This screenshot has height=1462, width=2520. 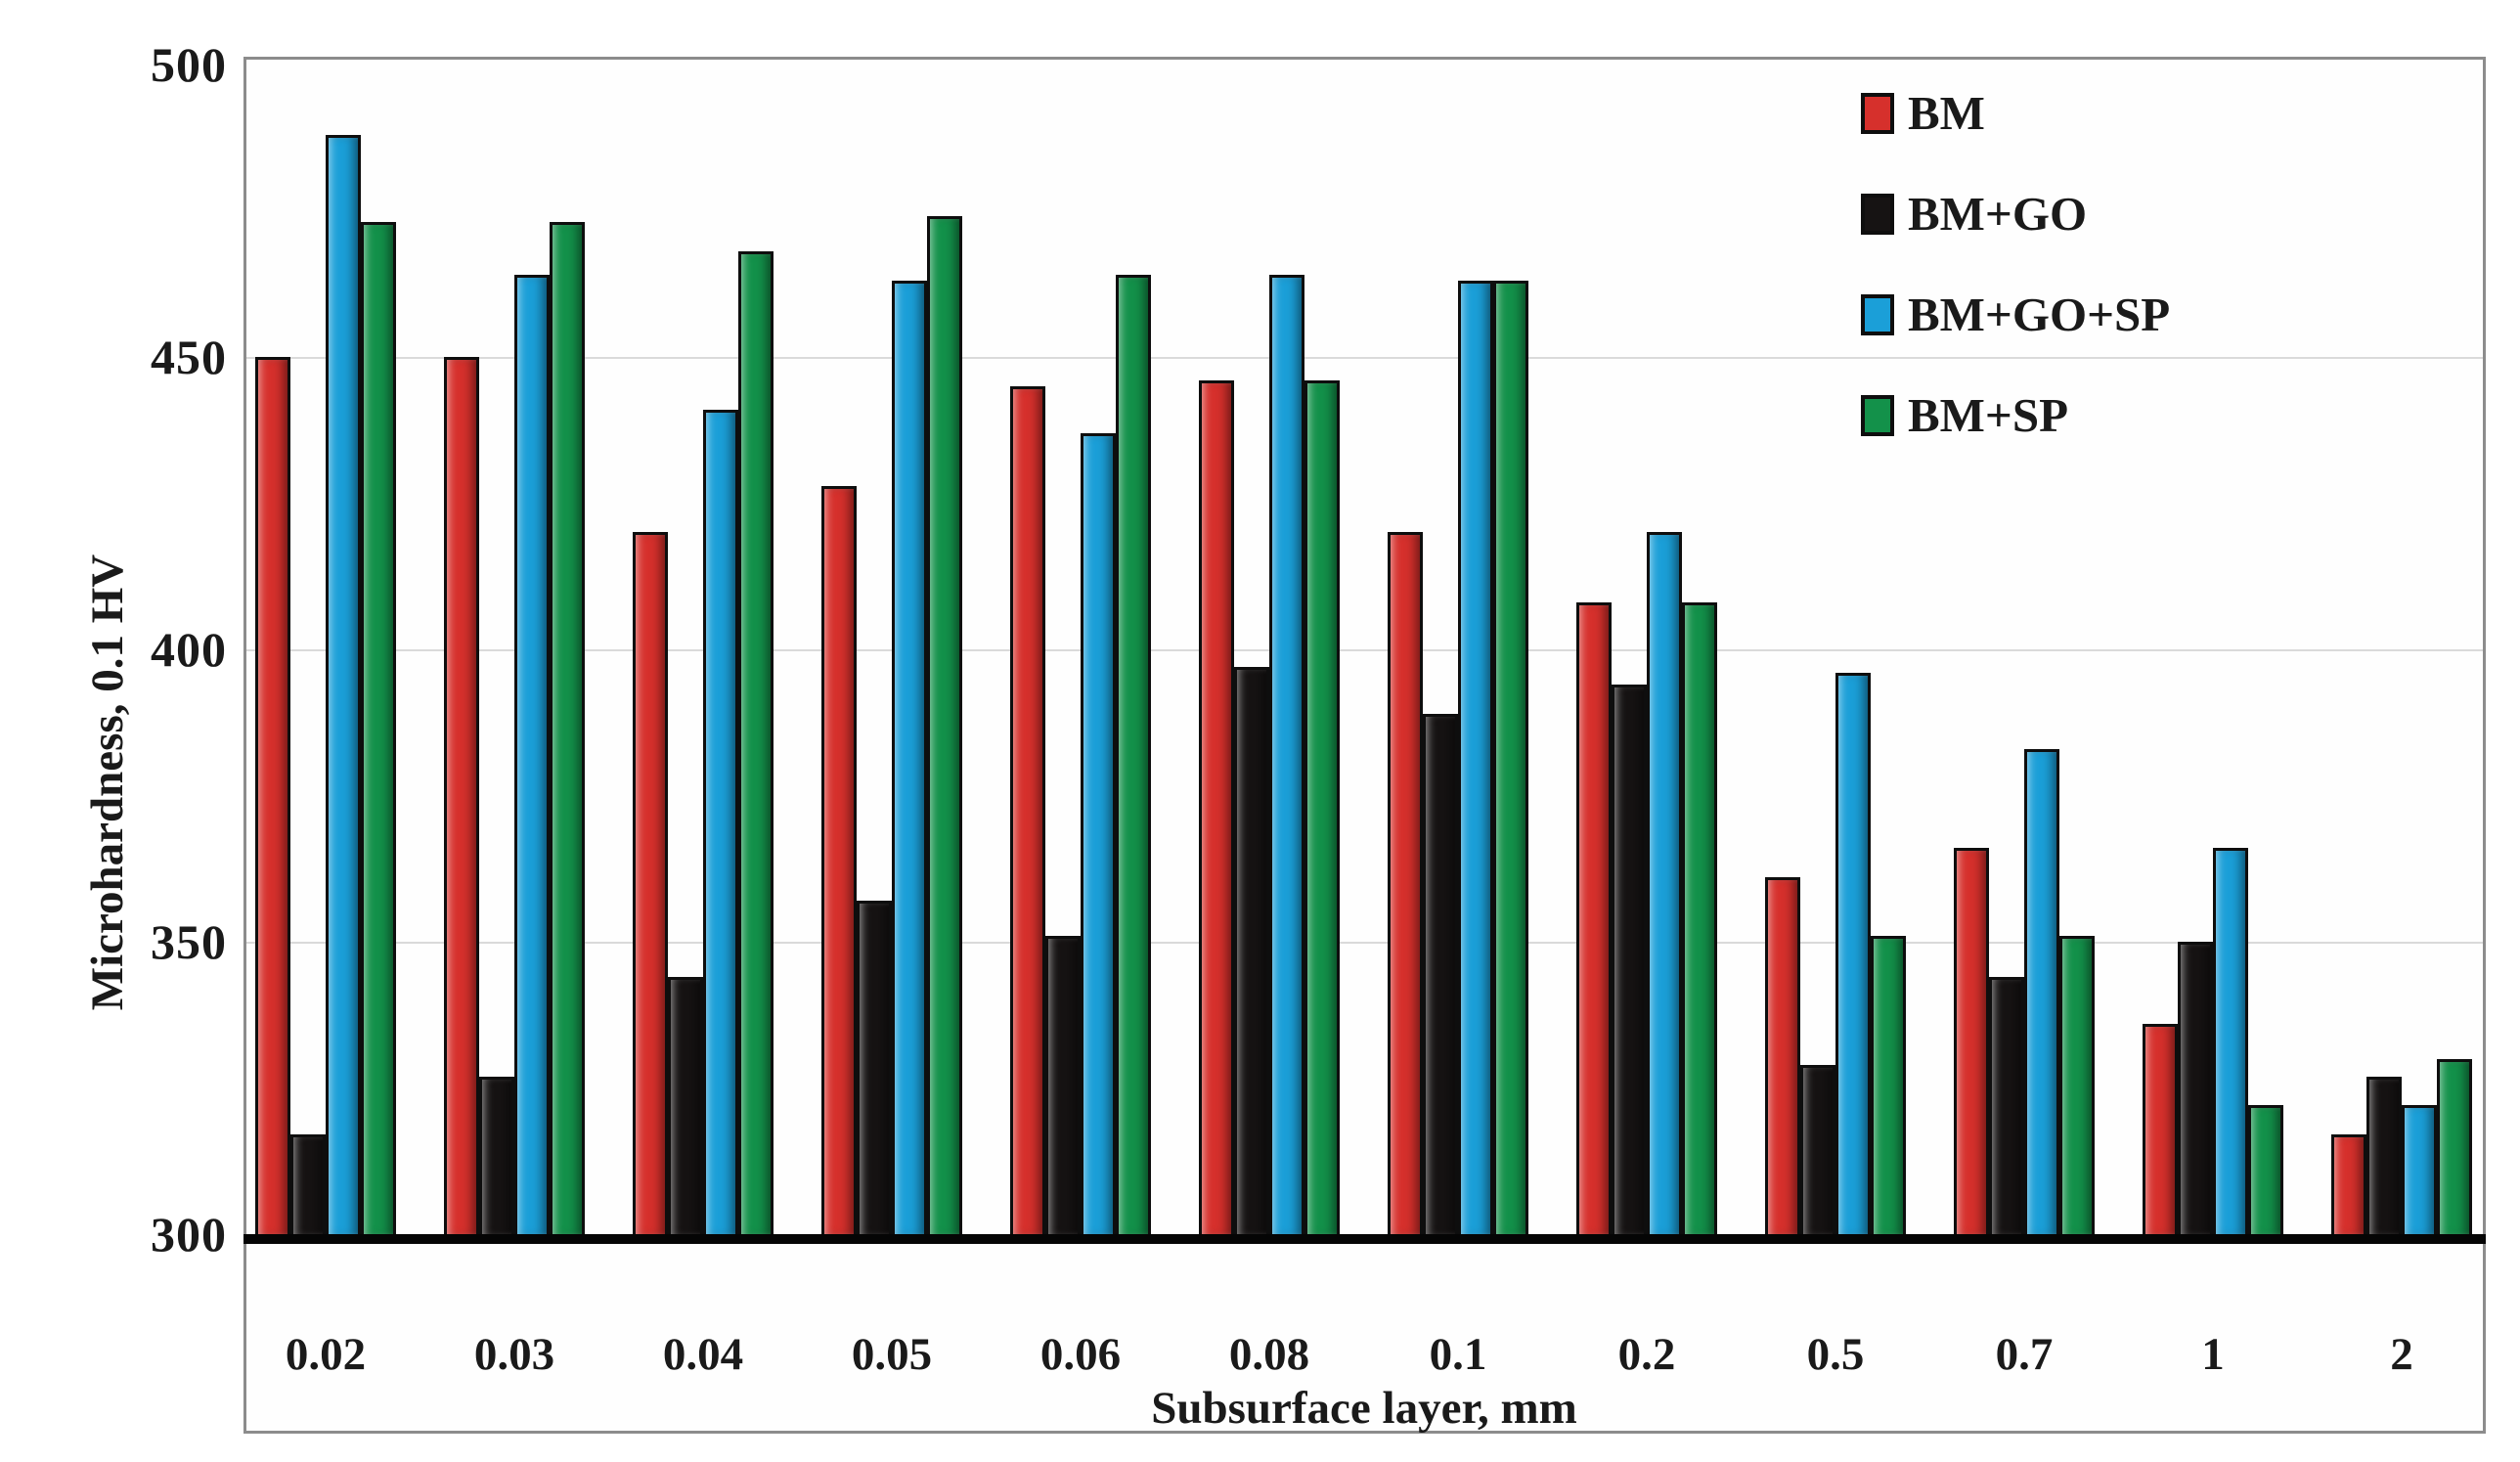 What do you see at coordinates (189, 357) in the screenshot?
I see `y-tick-label-450: 450` at bounding box center [189, 357].